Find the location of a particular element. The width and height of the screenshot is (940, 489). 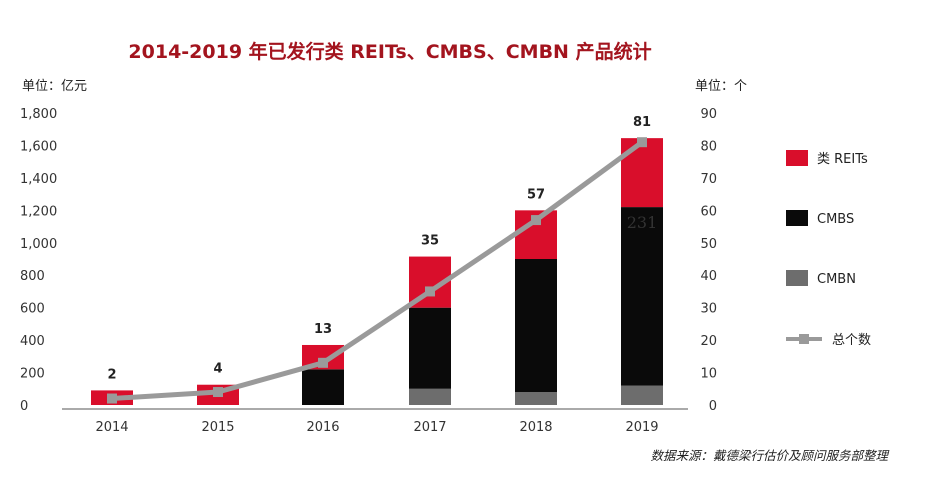

left-tick-label: 200 is located at coordinates (32, 374).